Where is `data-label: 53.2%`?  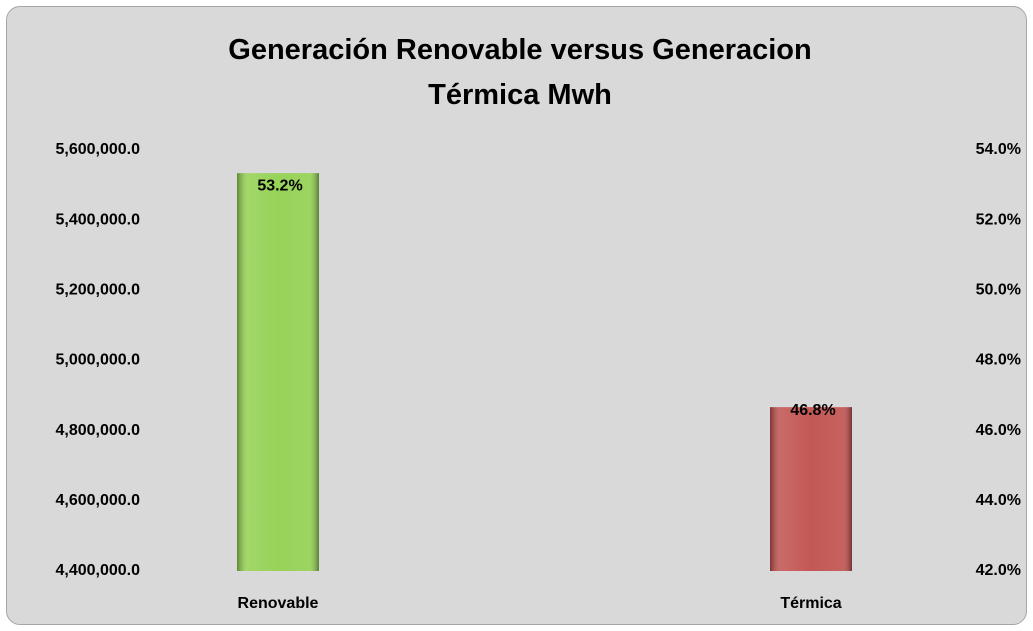 data-label: 53.2% is located at coordinates (279, 185).